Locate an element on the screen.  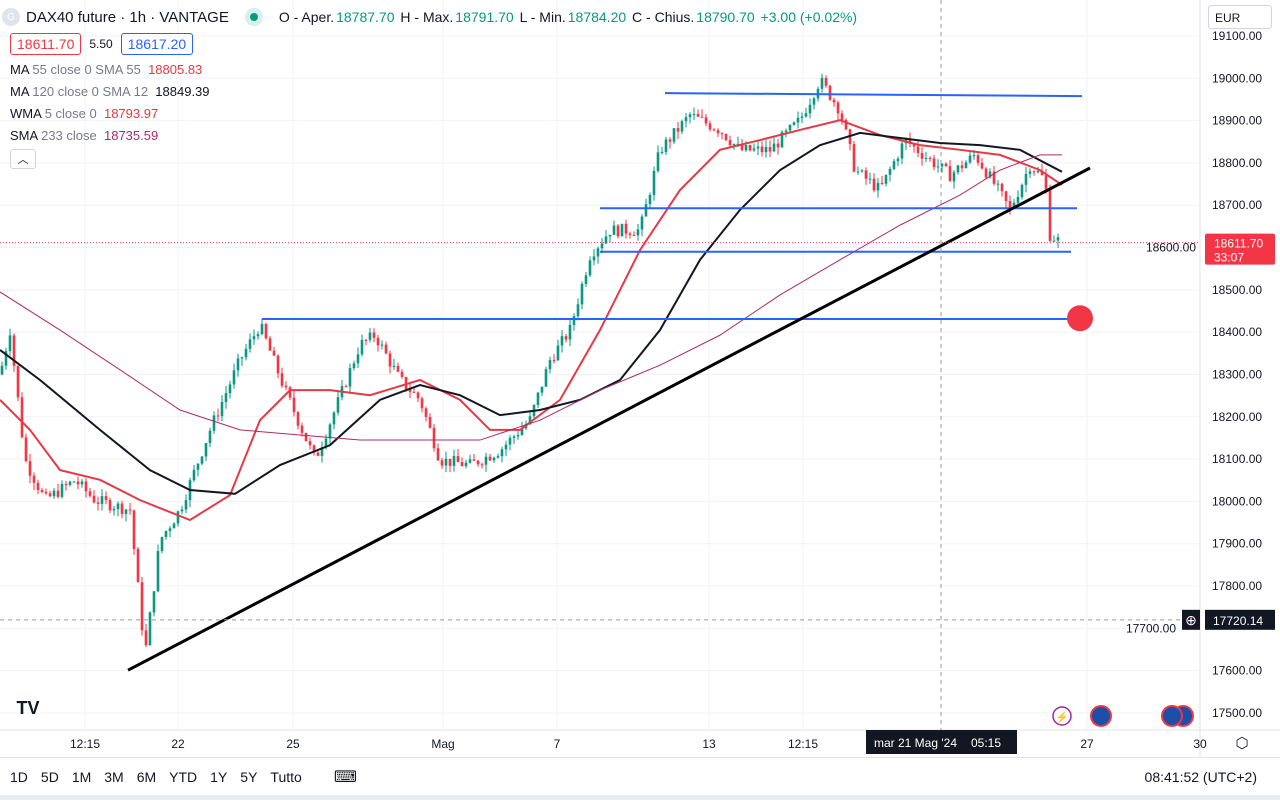
y-tick-label: 18500.00 is located at coordinates (1237, 290).